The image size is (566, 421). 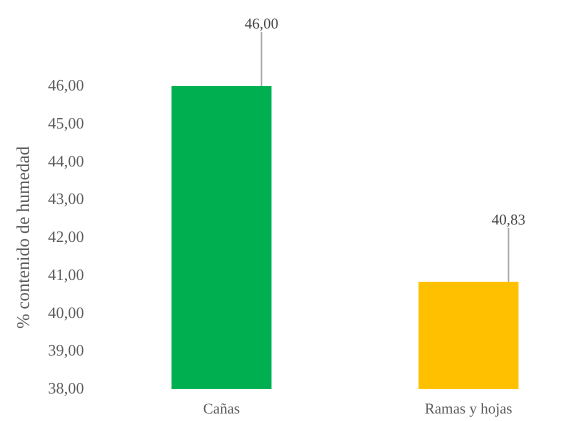 I want to click on y-axis-title: % contenido de humedad, so click(x=23, y=237).